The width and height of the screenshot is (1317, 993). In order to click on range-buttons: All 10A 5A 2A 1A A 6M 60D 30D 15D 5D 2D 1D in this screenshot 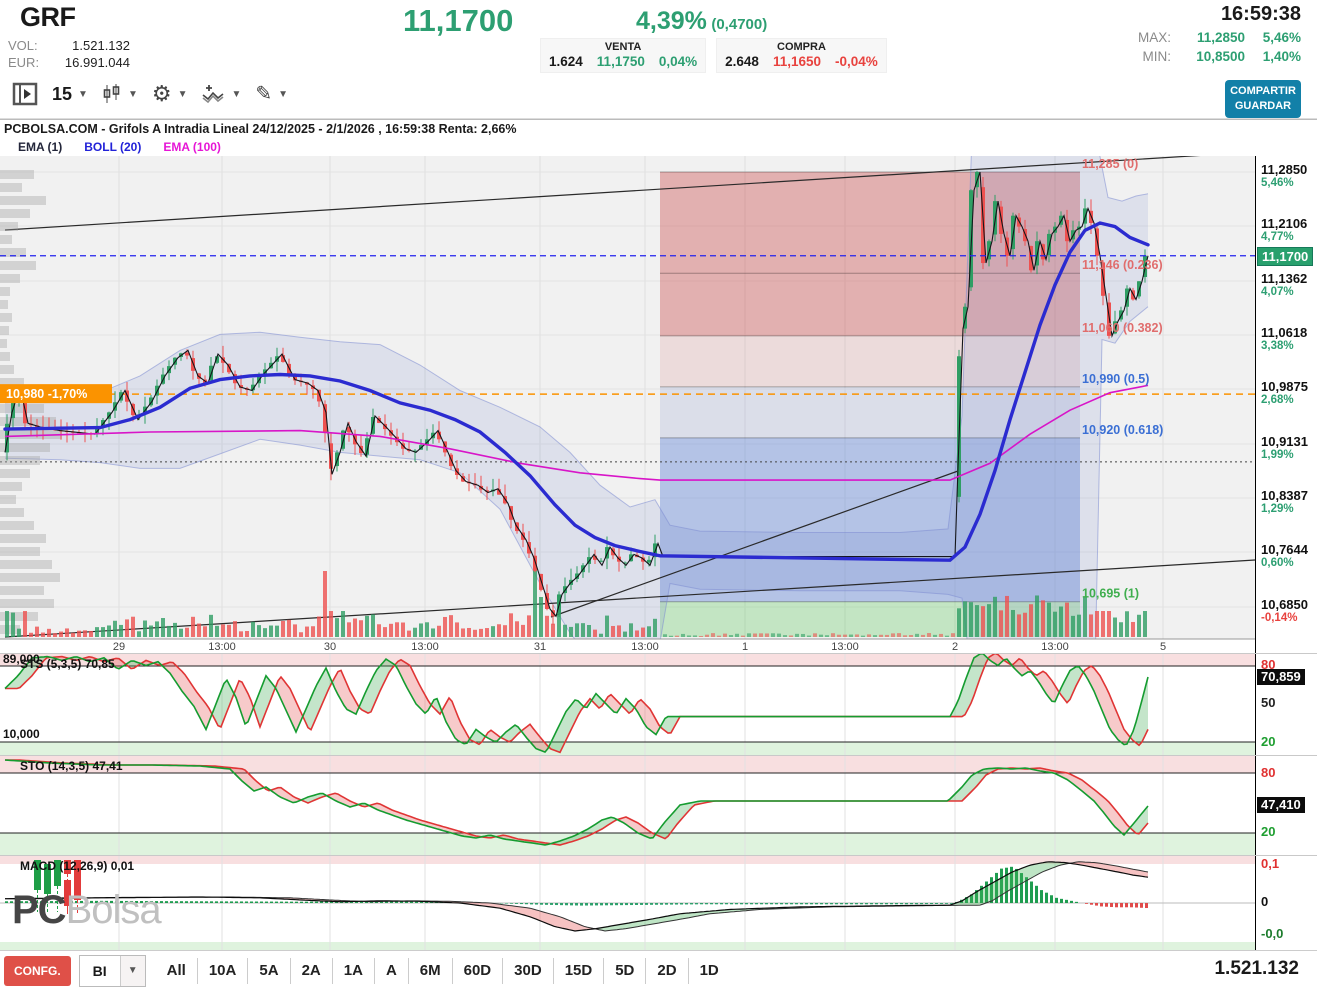, I will do `click(443, 970)`.